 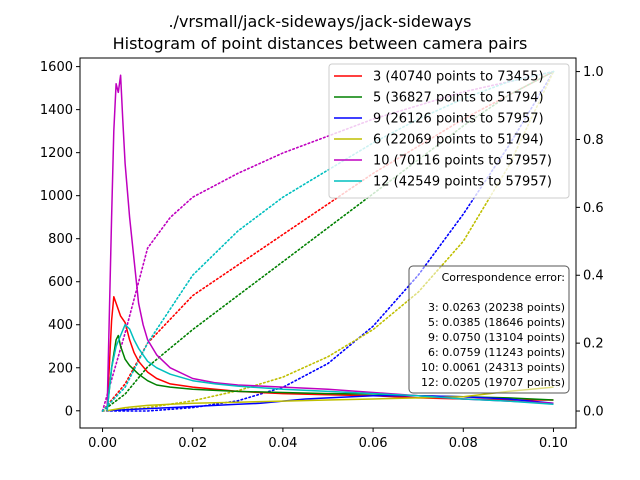 What do you see at coordinates (56, 110) in the screenshot?
I see `left-tick-label: 1400` at bounding box center [56, 110].